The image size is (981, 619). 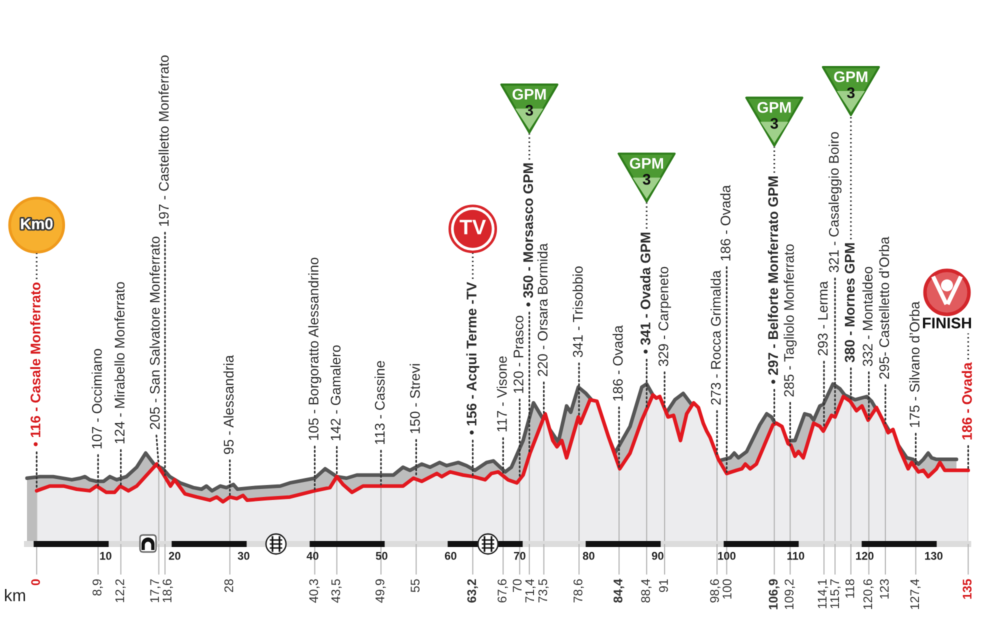 What do you see at coordinates (106, 556) in the screenshot?
I see `x2-tick-label: 10` at bounding box center [106, 556].